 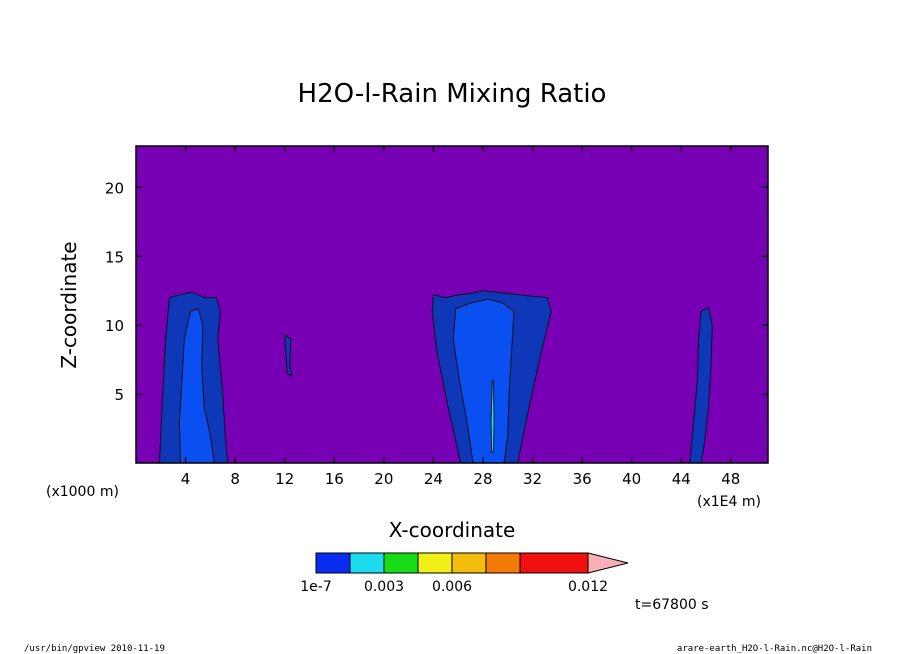 What do you see at coordinates (196, 386) in the screenshot?
I see `contour-region-rain-column-left-inner` at bounding box center [196, 386].